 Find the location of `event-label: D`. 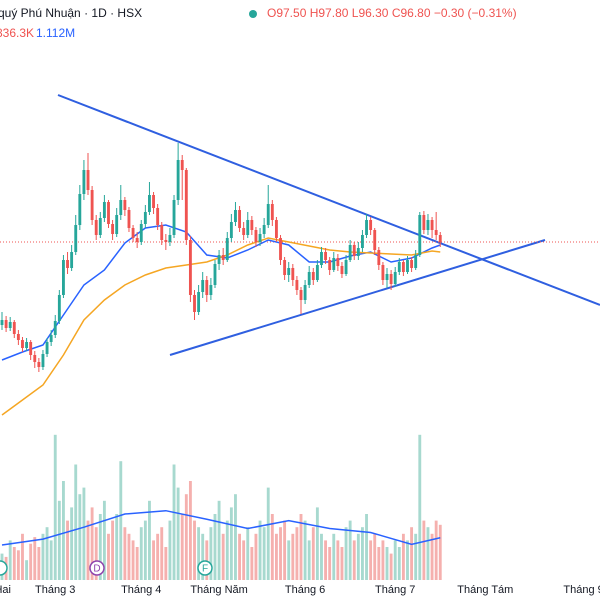

event-label: D is located at coordinates (96, 569).